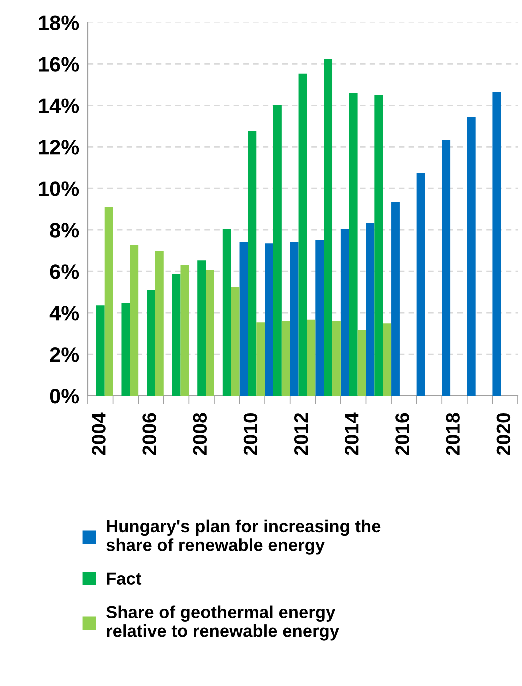 The width and height of the screenshot is (522, 686). Describe the element at coordinates (149, 434) in the screenshot. I see `x-tick-label: 2006` at that location.